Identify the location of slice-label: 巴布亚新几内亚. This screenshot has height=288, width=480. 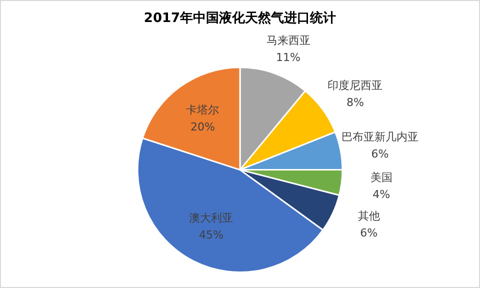
(379, 137).